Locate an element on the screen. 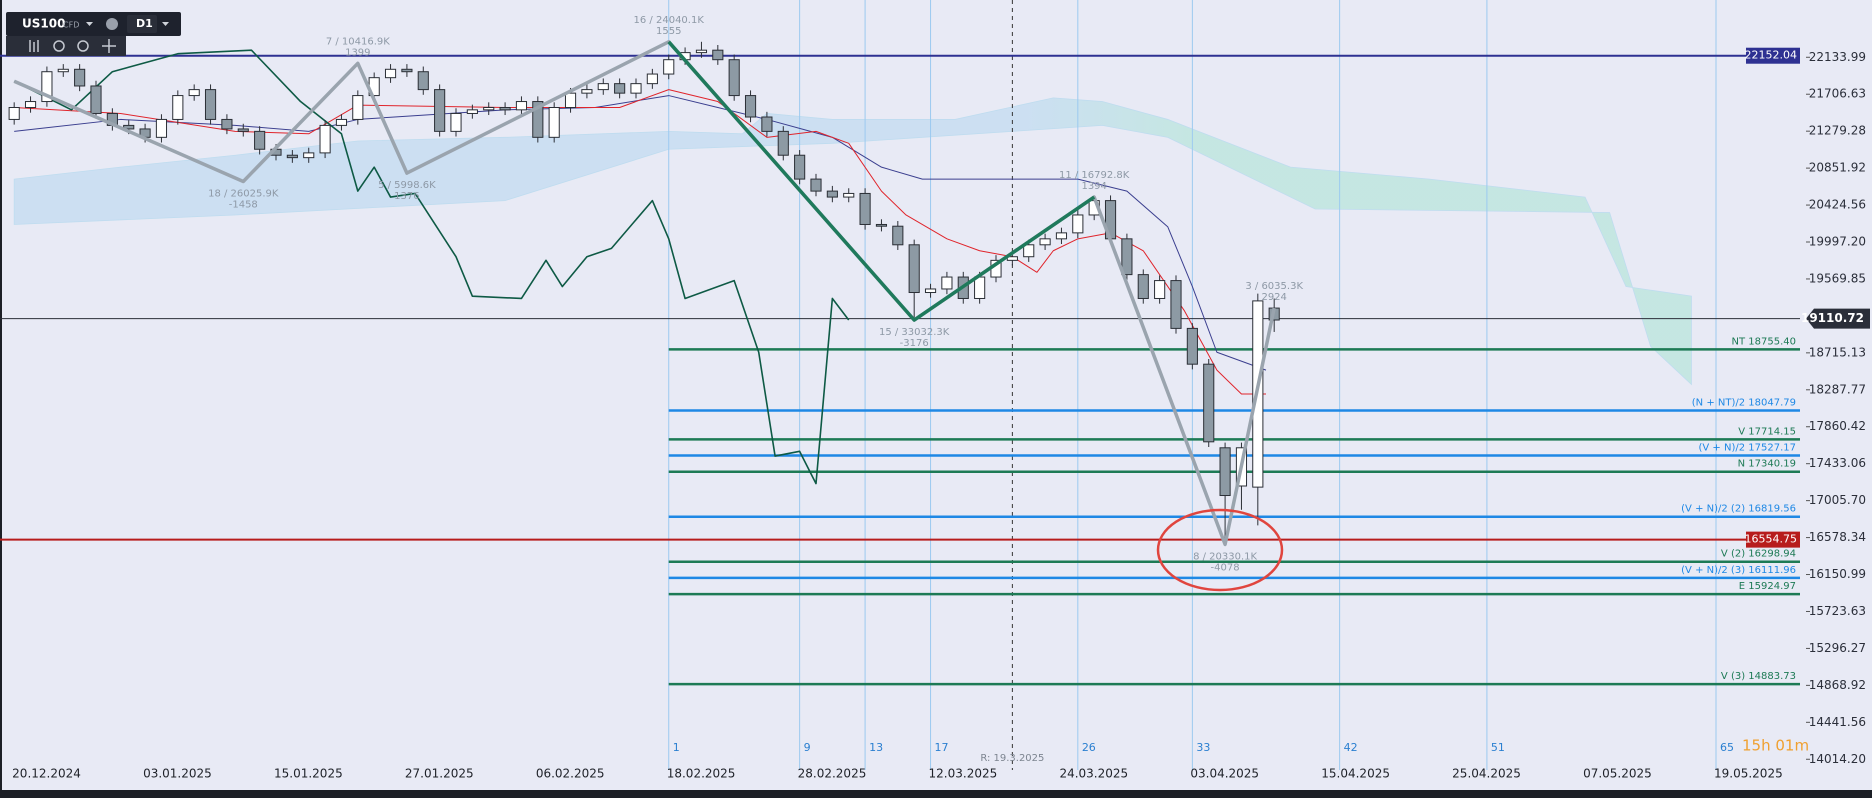  pivot-change: 2924 is located at coordinates (1273, 297).